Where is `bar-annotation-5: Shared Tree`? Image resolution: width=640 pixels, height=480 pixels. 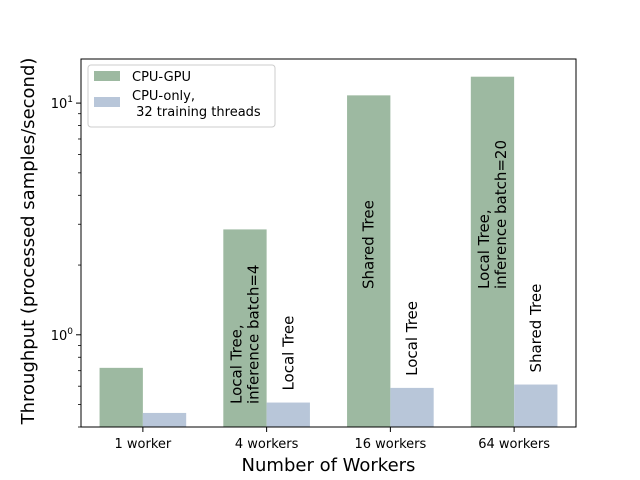
bar-annotation-5: Shared Tree is located at coordinates (536, 328).